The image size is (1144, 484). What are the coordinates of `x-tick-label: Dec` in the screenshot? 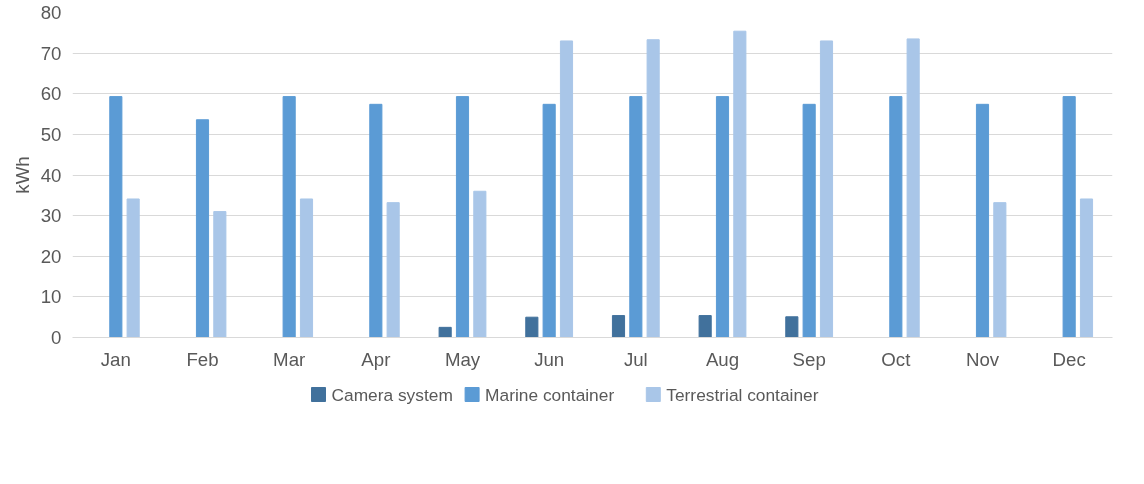 It's located at (1069, 359).